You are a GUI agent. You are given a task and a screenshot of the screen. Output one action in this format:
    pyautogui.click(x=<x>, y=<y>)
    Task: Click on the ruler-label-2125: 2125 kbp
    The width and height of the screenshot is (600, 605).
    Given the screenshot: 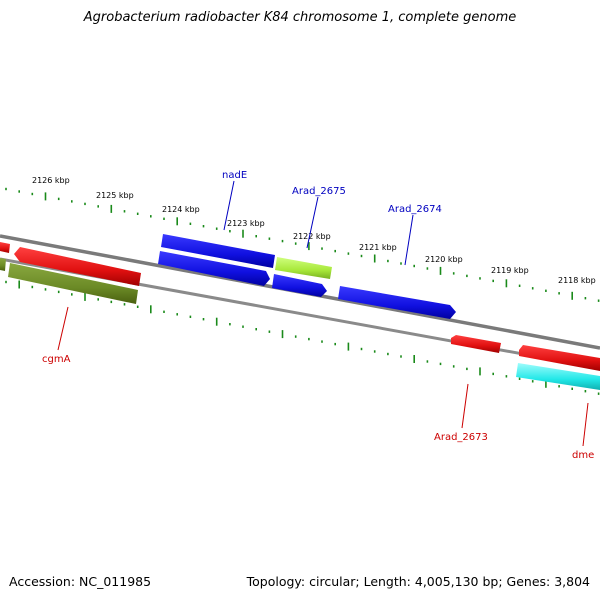 What is the action you would take?
    pyautogui.click(x=115, y=195)
    